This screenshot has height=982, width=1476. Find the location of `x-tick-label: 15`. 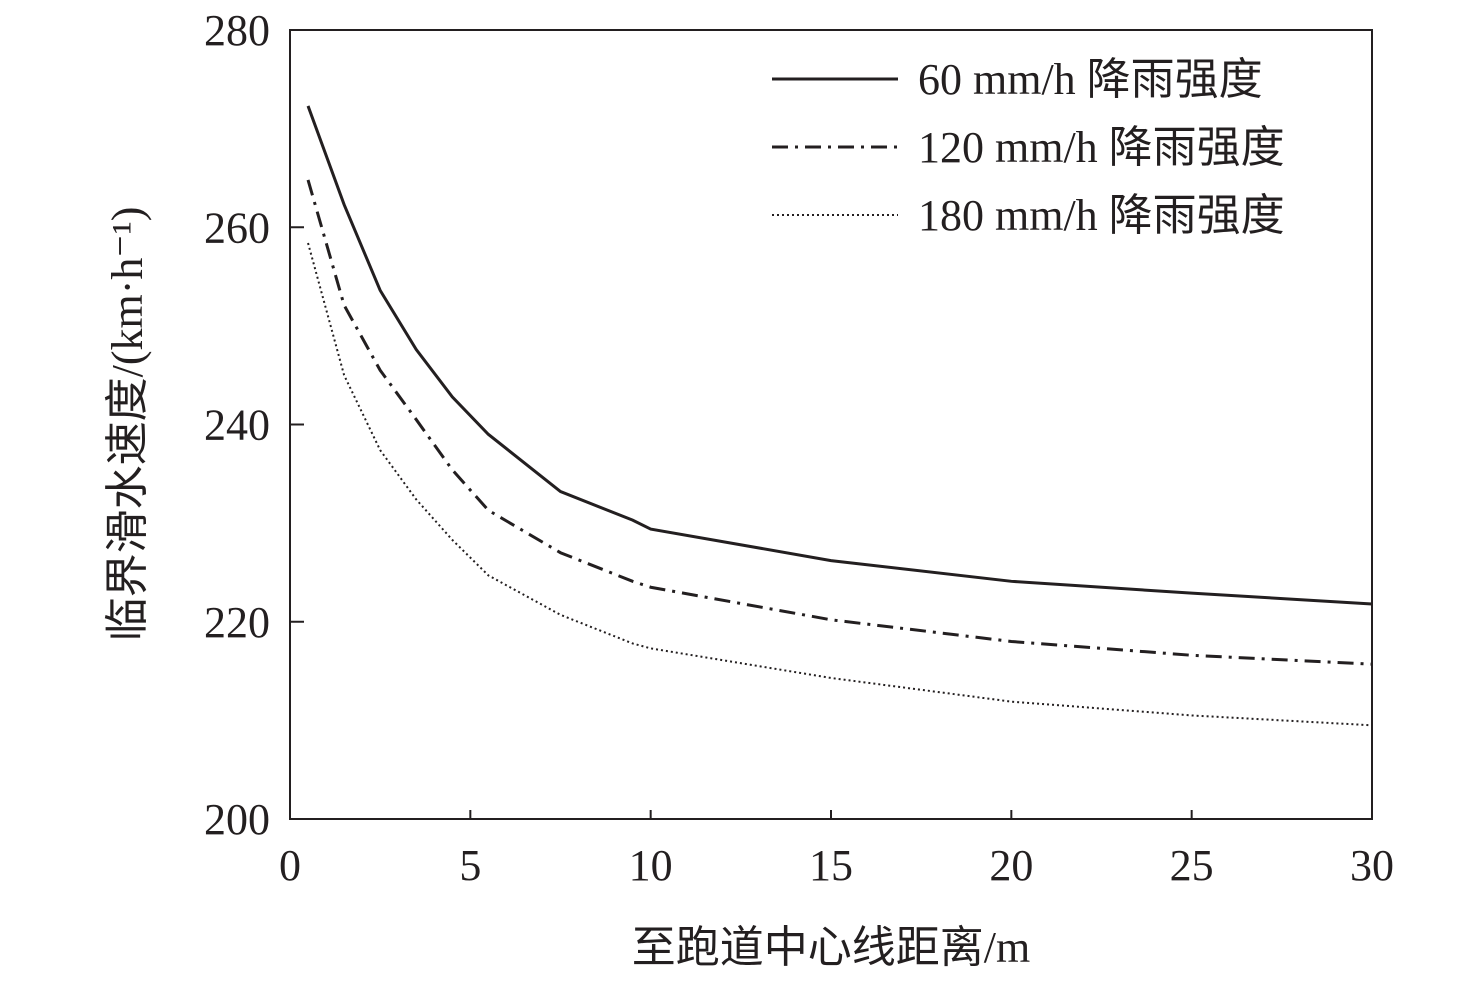

x-tick-label: 15 is located at coordinates (831, 865).